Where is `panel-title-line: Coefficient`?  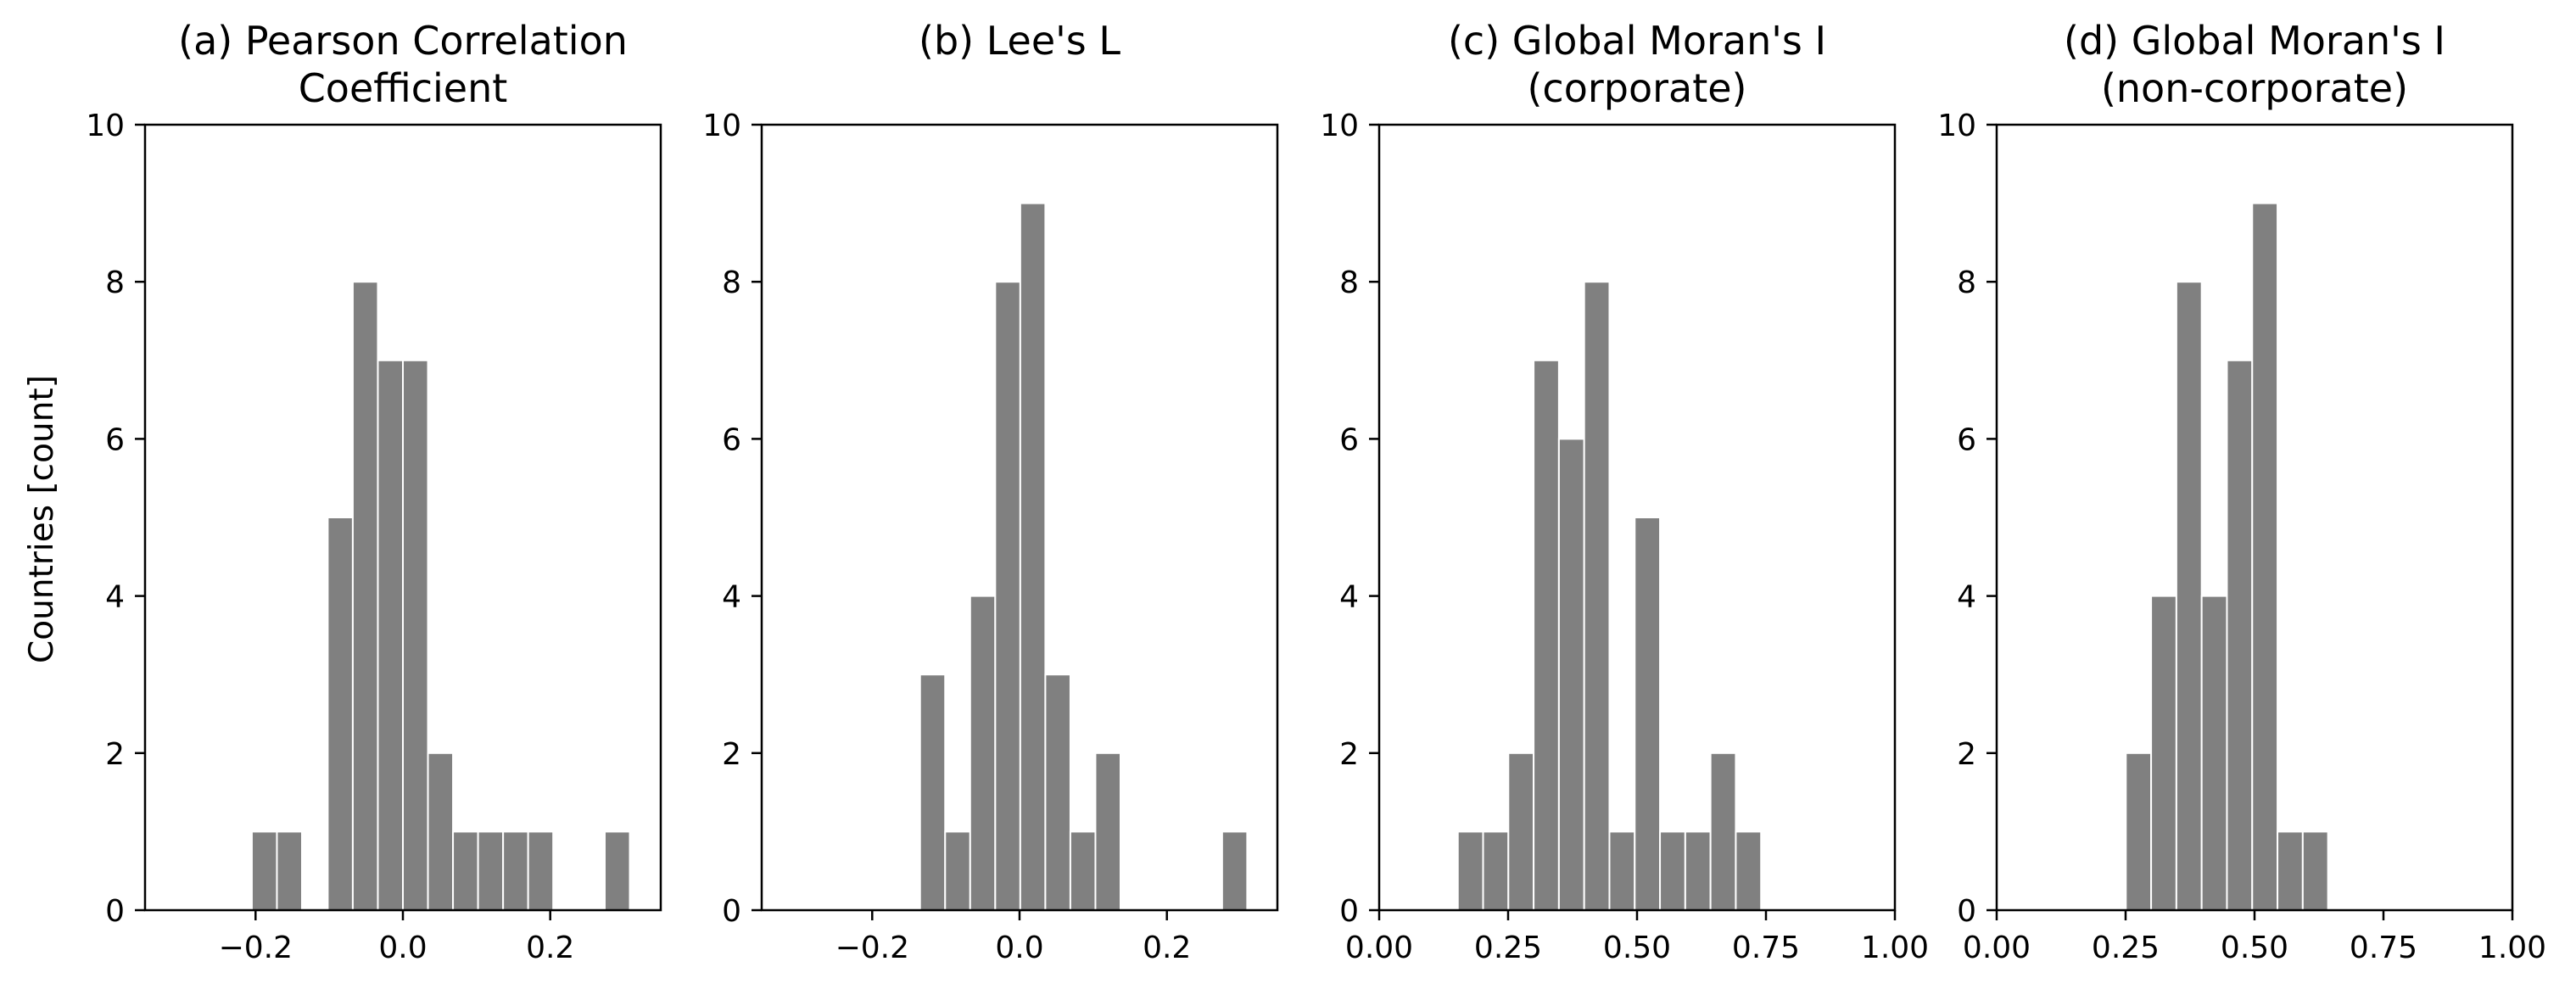
panel-title-line: Coefficient is located at coordinates (403, 88).